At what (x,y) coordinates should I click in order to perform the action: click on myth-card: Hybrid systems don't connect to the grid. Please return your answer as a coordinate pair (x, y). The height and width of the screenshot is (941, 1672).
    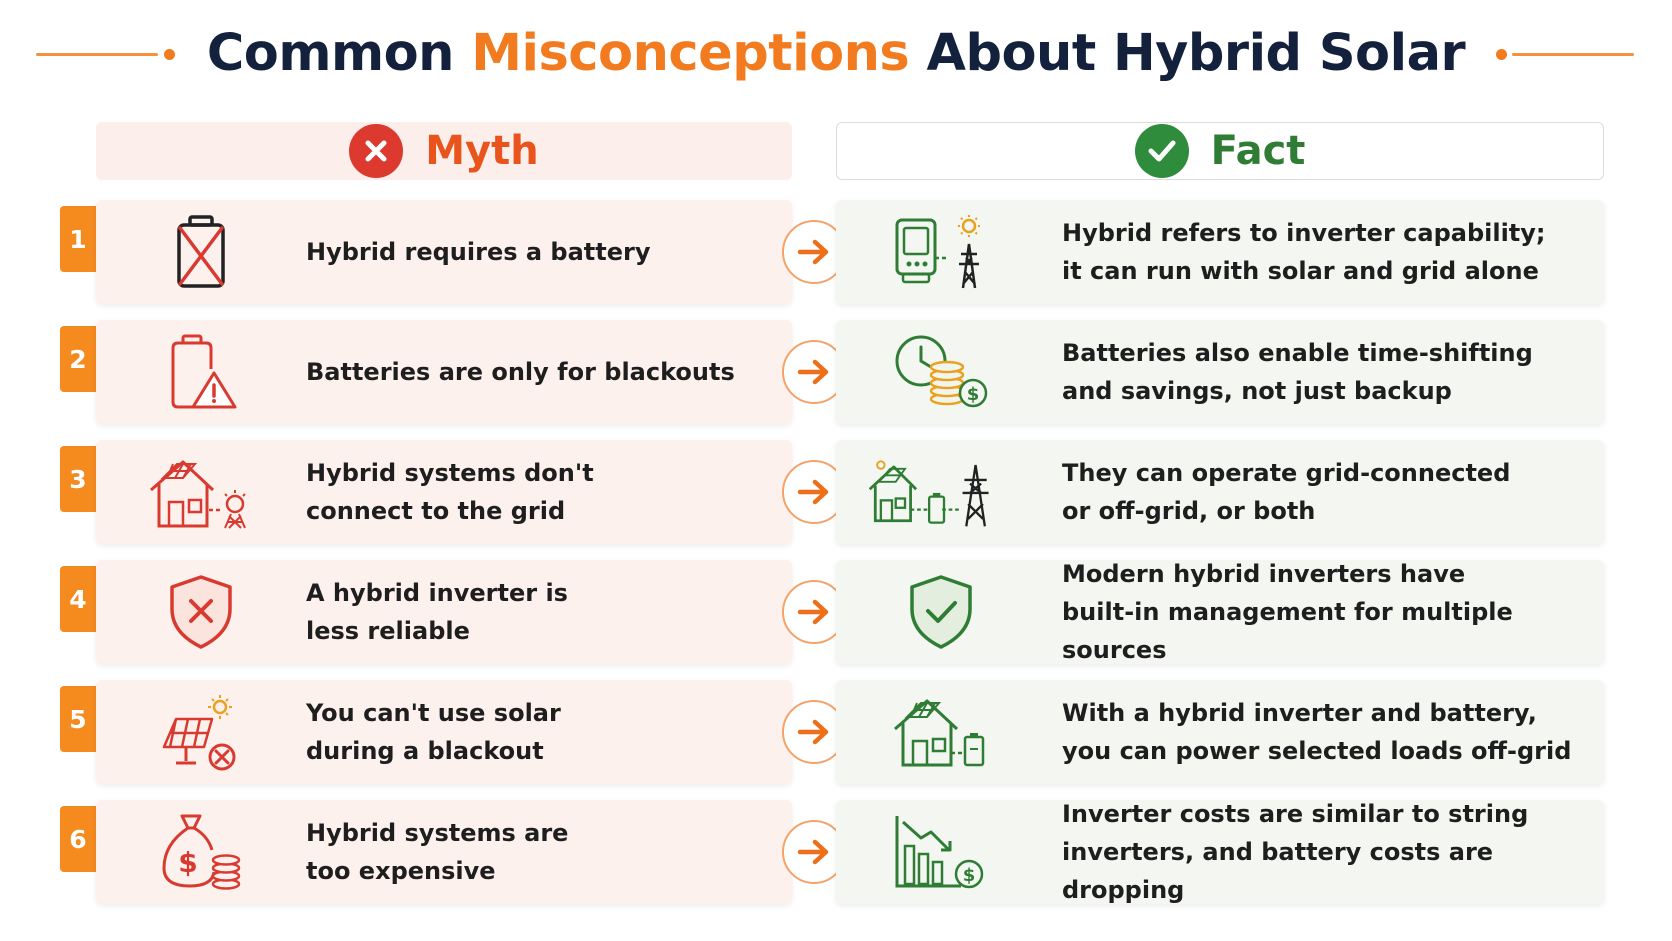
    Looking at the image, I should click on (444, 492).